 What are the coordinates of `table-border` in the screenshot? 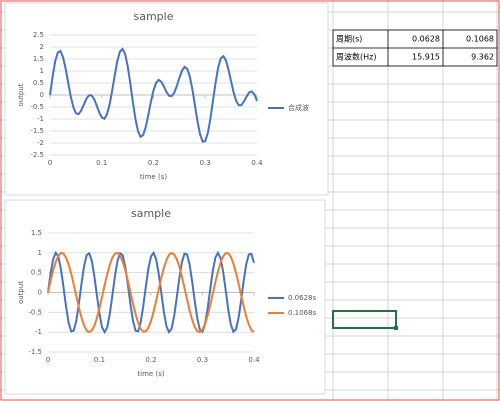 It's located at (415, 48).